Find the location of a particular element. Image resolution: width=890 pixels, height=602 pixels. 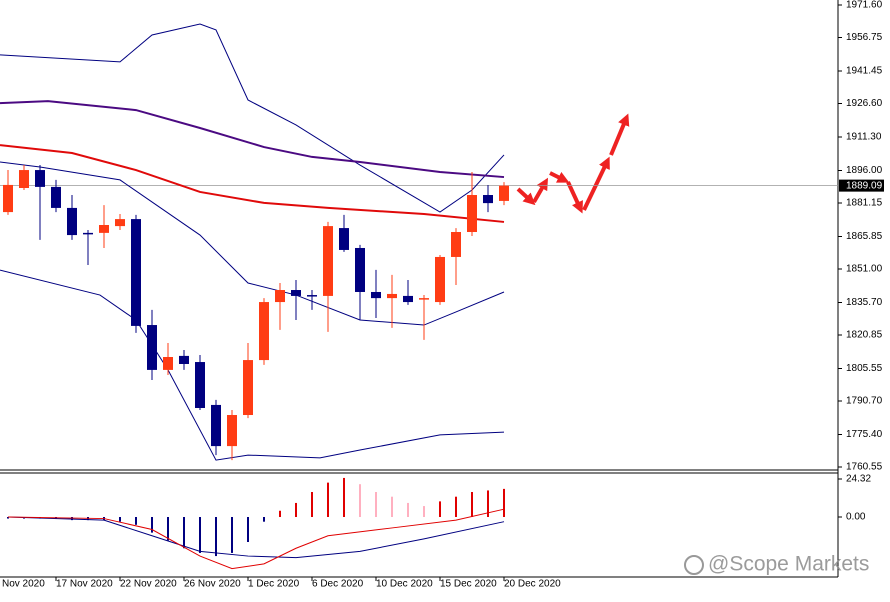

y-tick-label: 1926.60 is located at coordinates (864, 103).